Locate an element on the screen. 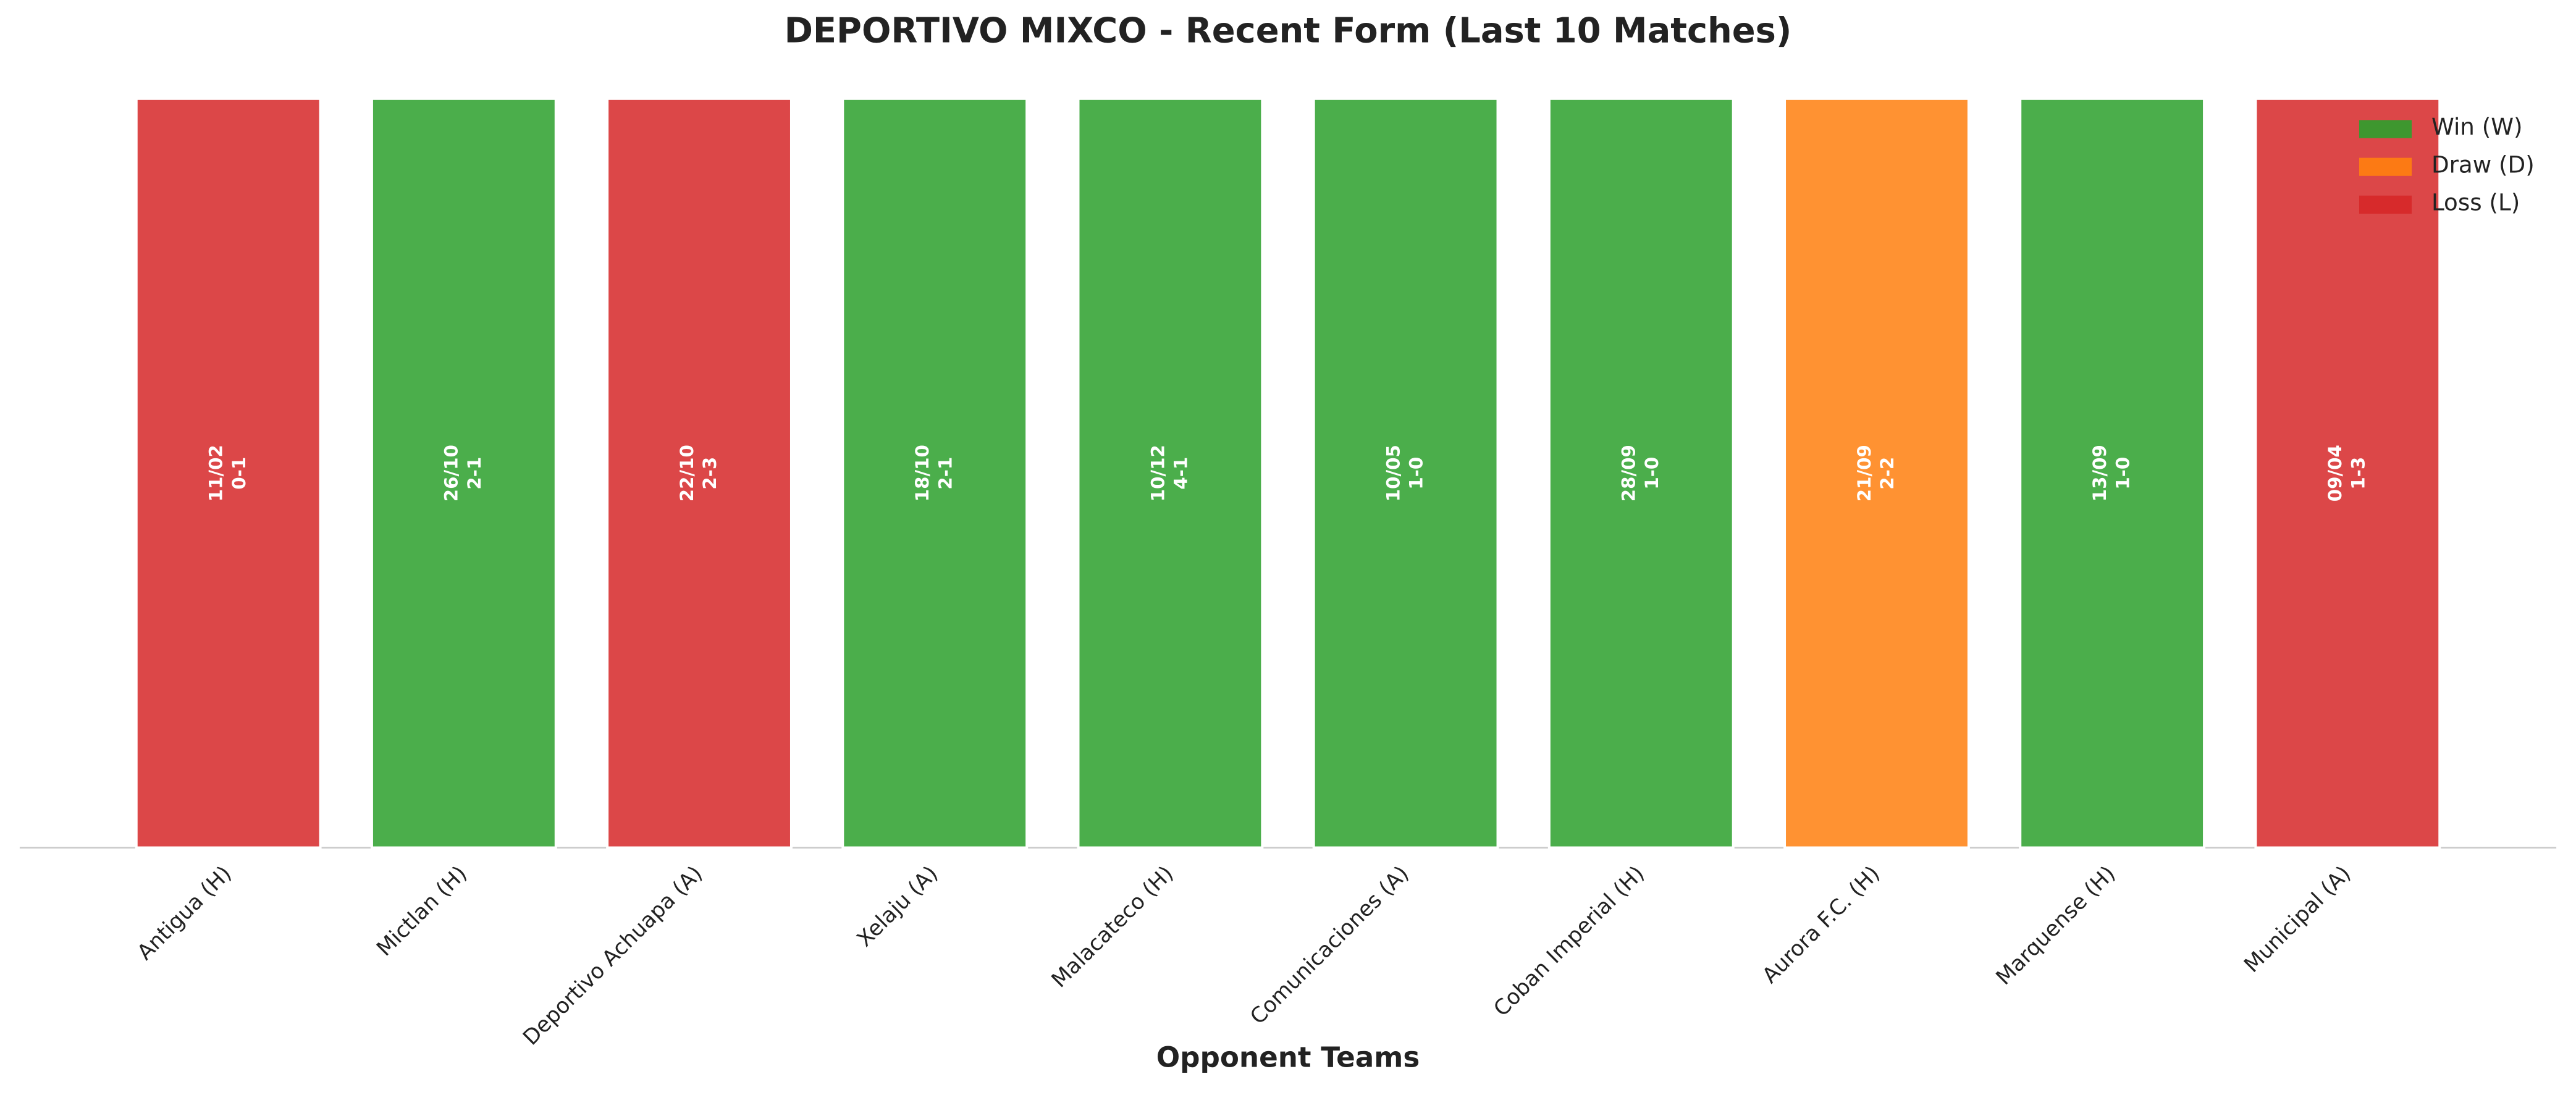  bar-date-label: 21/09 is located at coordinates (1864, 473).